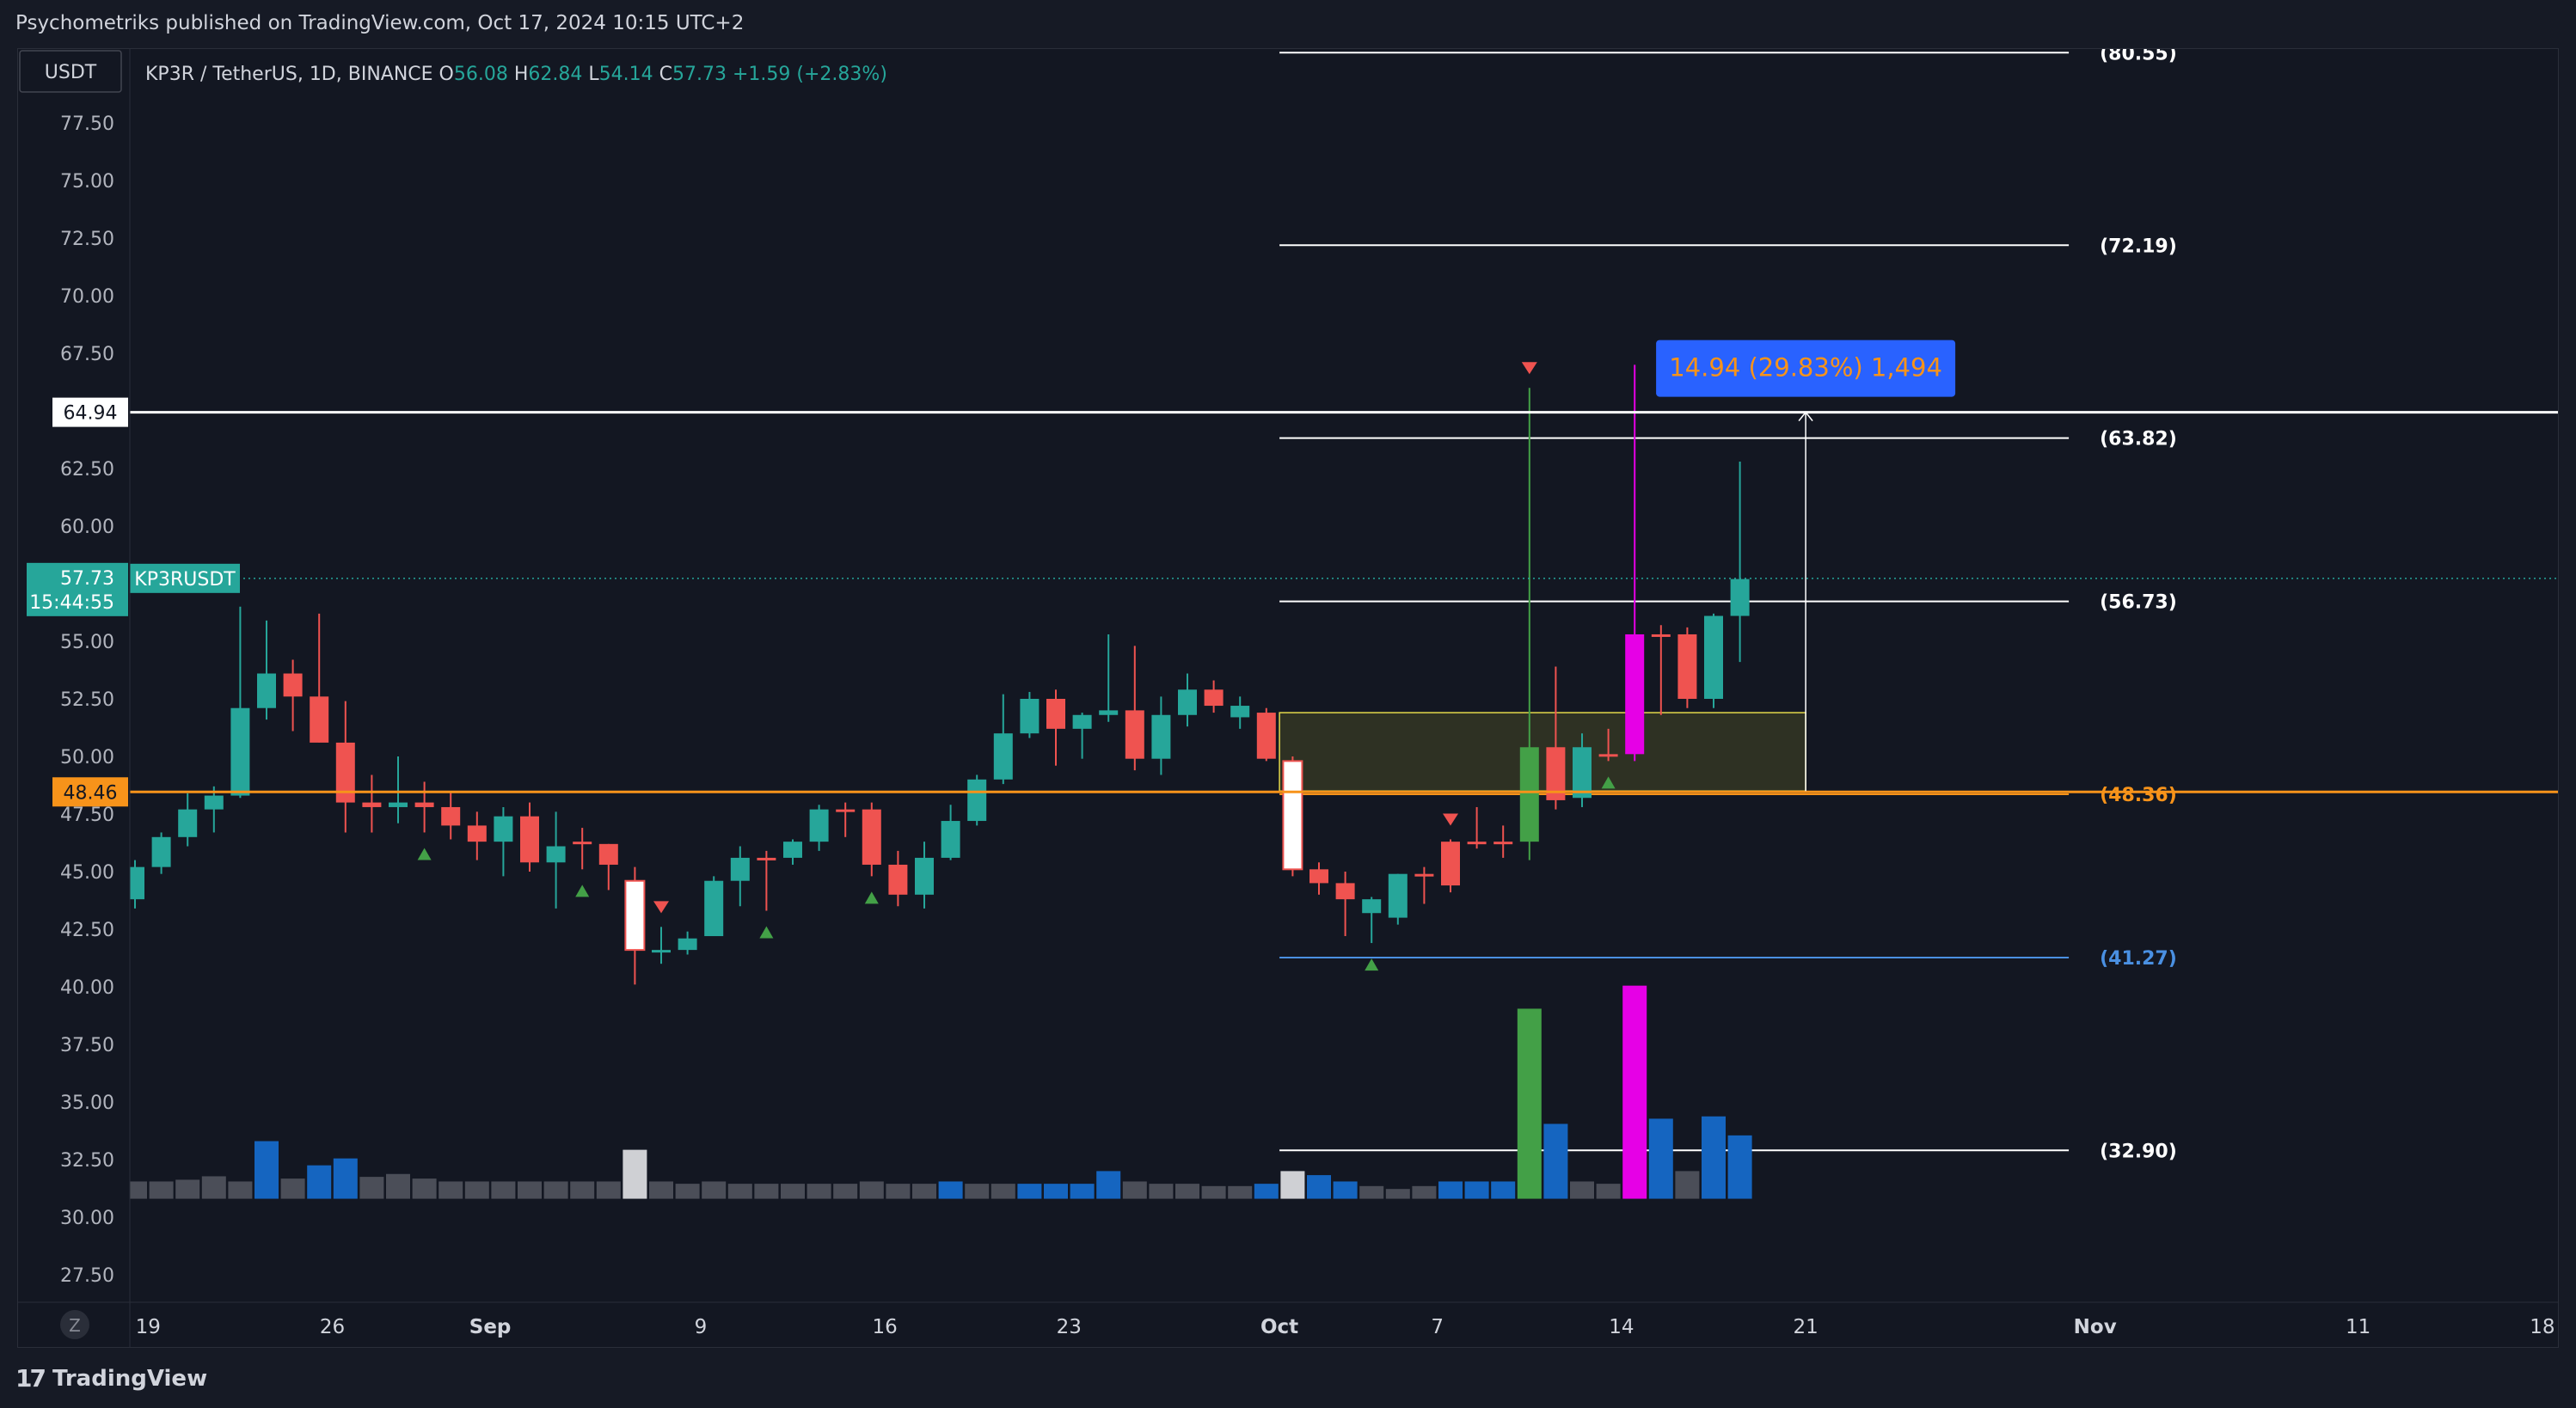  What do you see at coordinates (87, 182) in the screenshot?
I see `price-tick: 75.00` at bounding box center [87, 182].